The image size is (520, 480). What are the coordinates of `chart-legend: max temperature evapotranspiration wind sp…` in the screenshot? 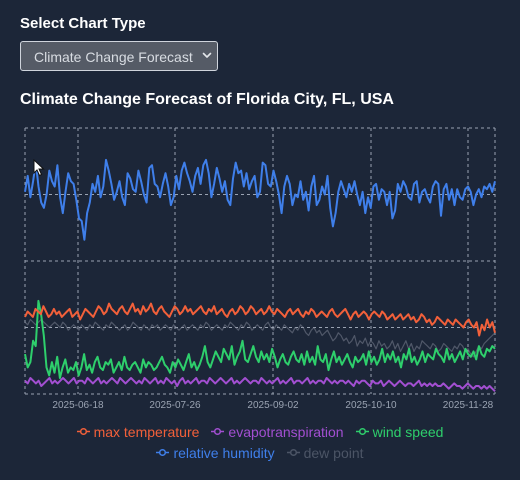 It's located at (260, 442).